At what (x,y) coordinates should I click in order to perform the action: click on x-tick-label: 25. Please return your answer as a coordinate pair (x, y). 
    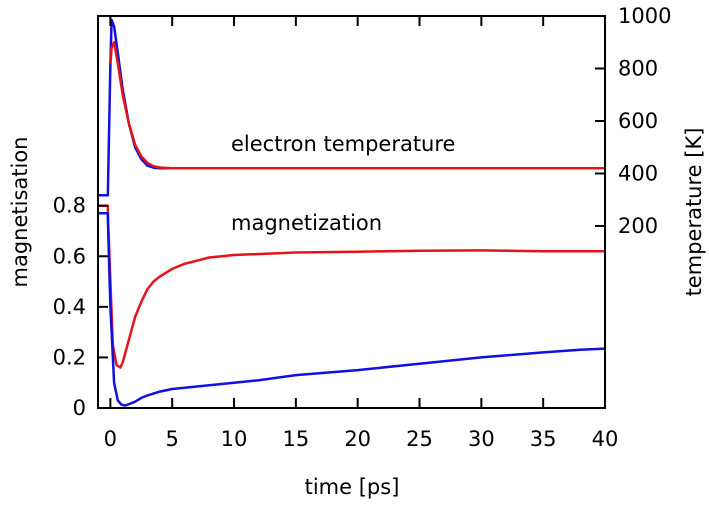
    Looking at the image, I should click on (419, 439).